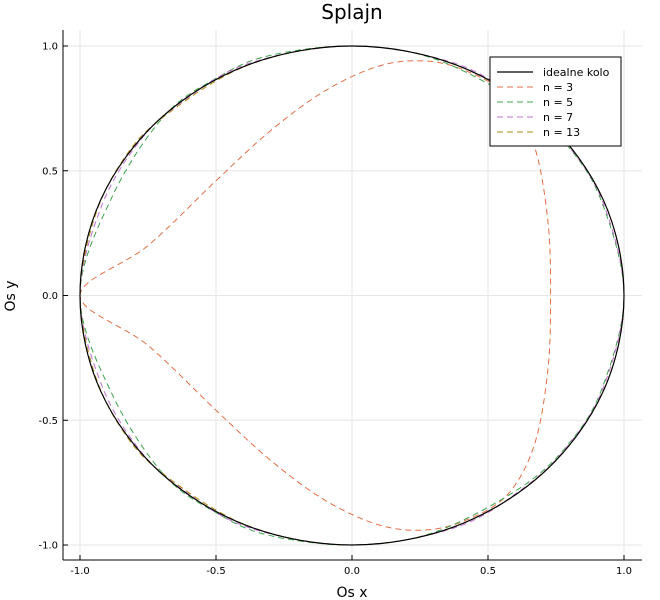 The height and width of the screenshot is (600, 660). Describe the element at coordinates (576, 72) in the screenshot. I see `legend-label: idealne kolo` at that location.